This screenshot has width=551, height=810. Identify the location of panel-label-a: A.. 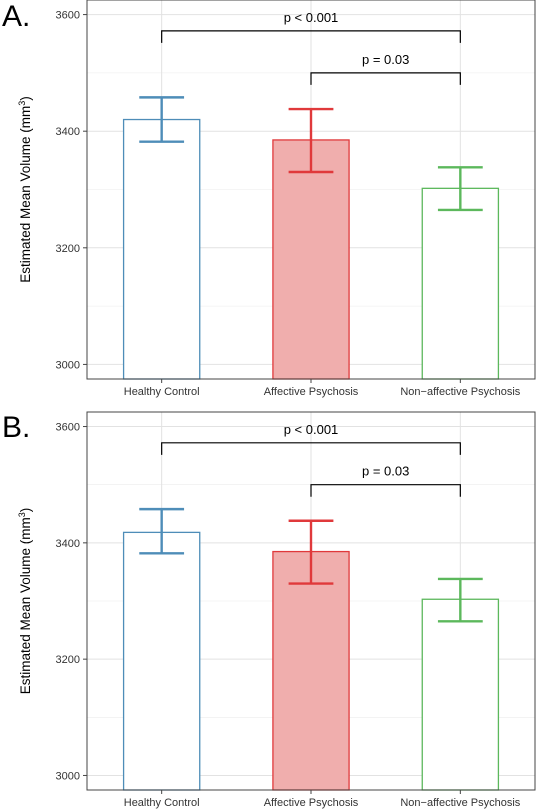
(16, 16).